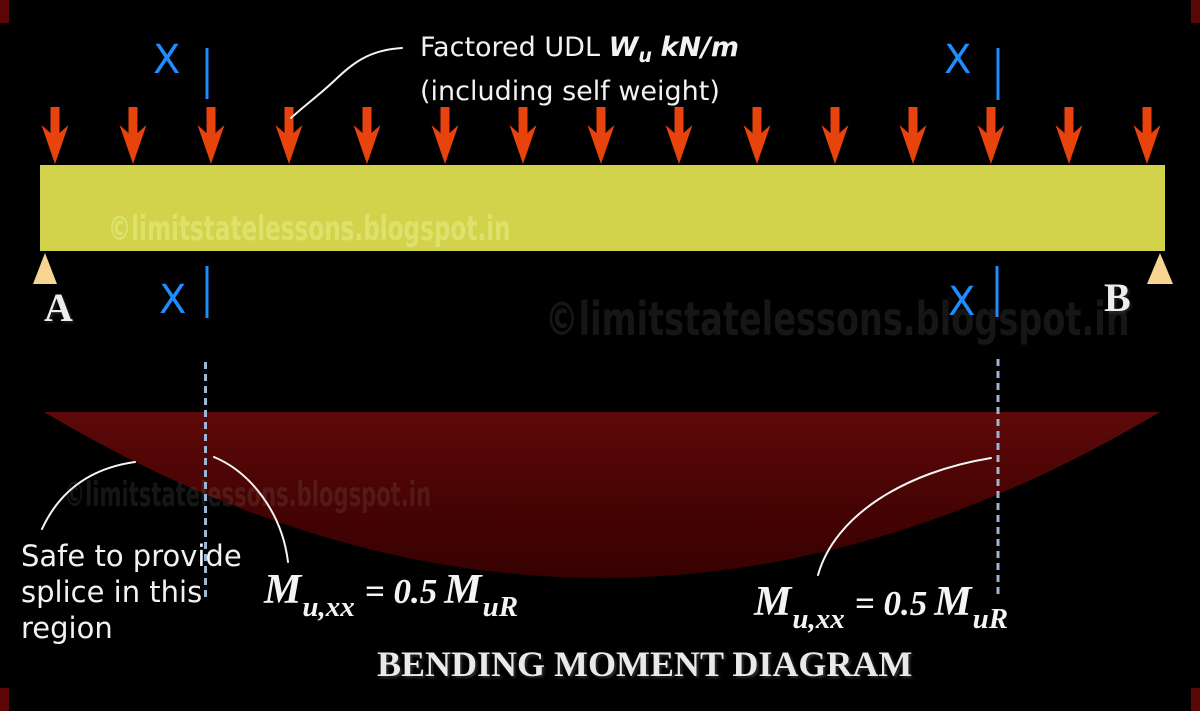 The width and height of the screenshot is (1200, 711). I want to click on support-label-a: A, so click(58, 307).